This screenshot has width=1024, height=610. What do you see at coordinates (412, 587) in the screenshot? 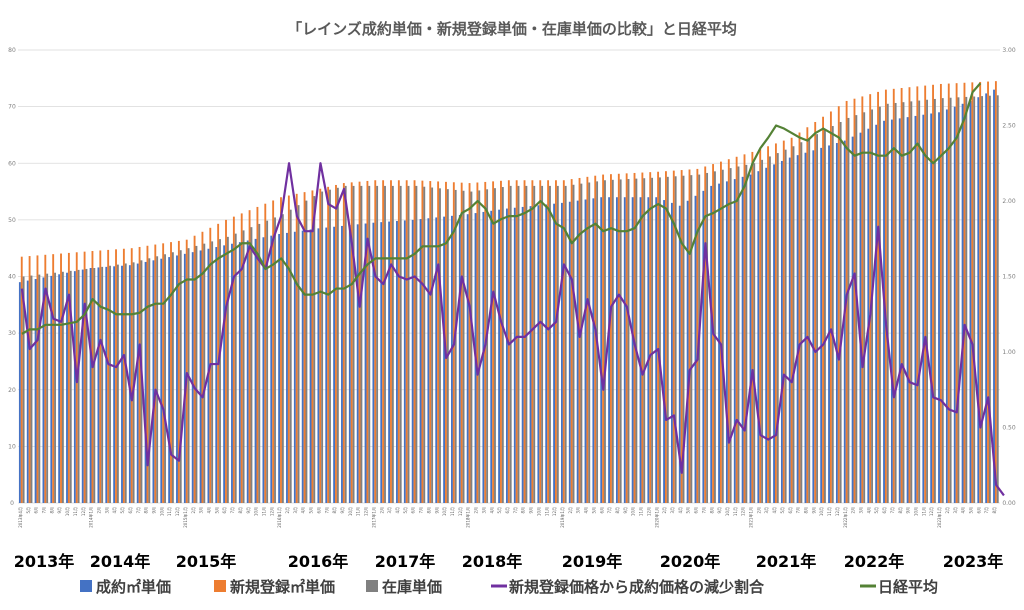
I see `legend-label: 在庫単価` at bounding box center [412, 587].